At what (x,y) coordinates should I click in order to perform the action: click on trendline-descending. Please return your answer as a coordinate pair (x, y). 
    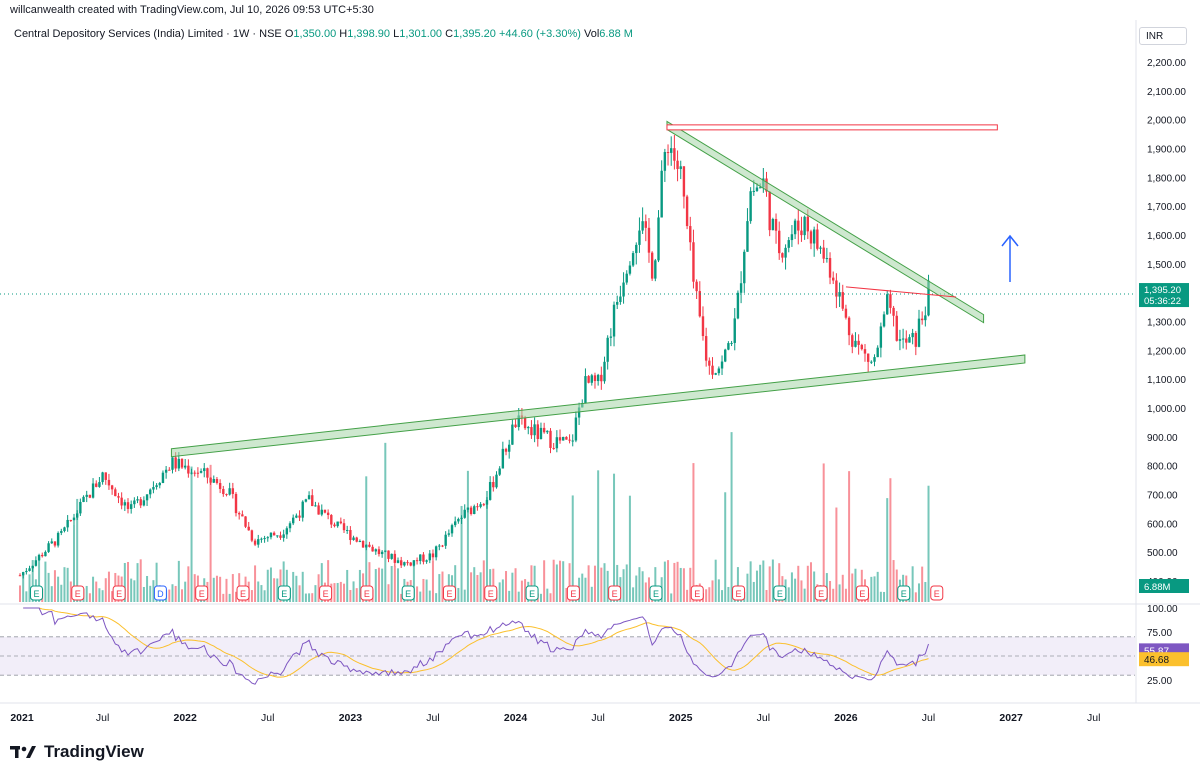
    Looking at the image, I should click on (825, 222).